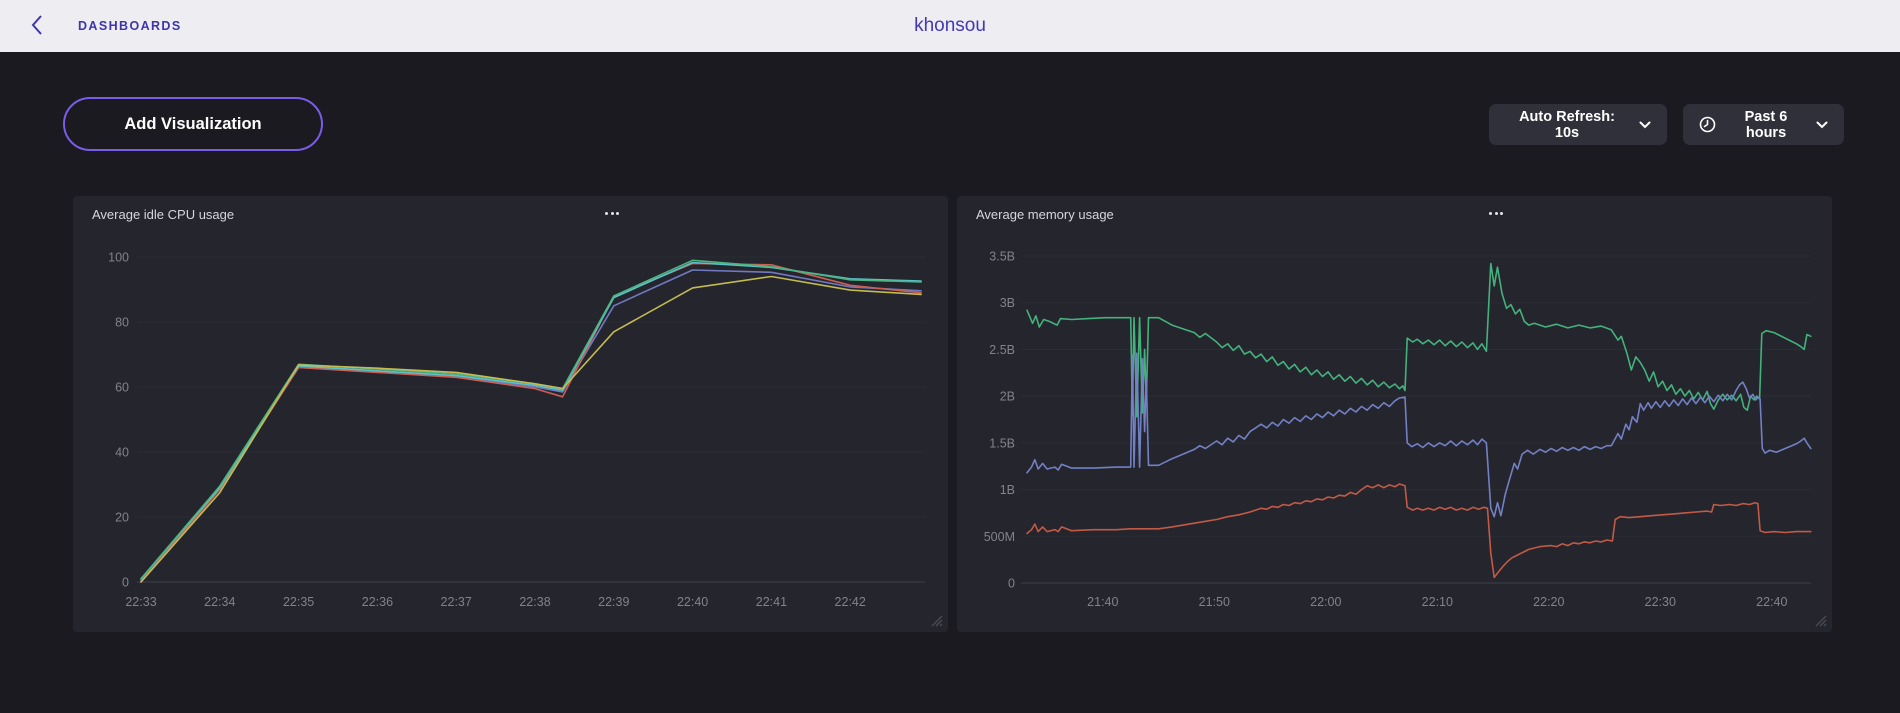 The image size is (1900, 713). I want to click on page-title: khonsou, so click(950, 25).